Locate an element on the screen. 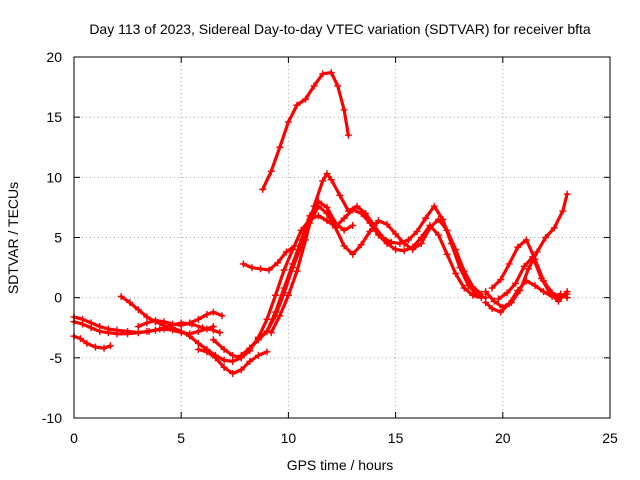 The image size is (640, 480). series-sat-o is located at coordinates (533, 279).